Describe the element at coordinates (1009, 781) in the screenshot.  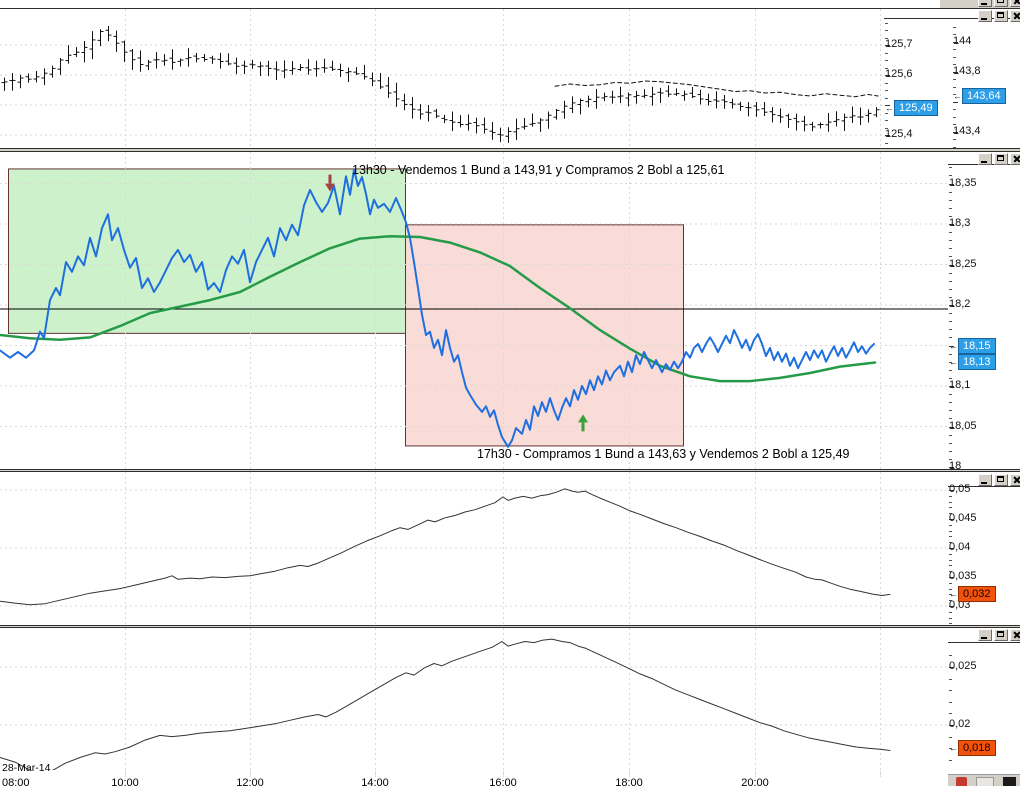
I see `taskbar-icon-black-window` at that location.